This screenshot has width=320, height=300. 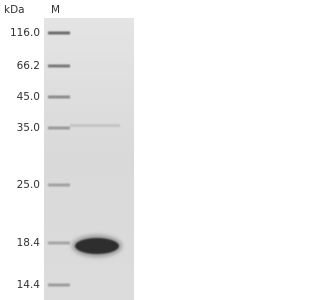 What do you see at coordinates (97, 246) in the screenshot?
I see `protein-band` at bounding box center [97, 246].